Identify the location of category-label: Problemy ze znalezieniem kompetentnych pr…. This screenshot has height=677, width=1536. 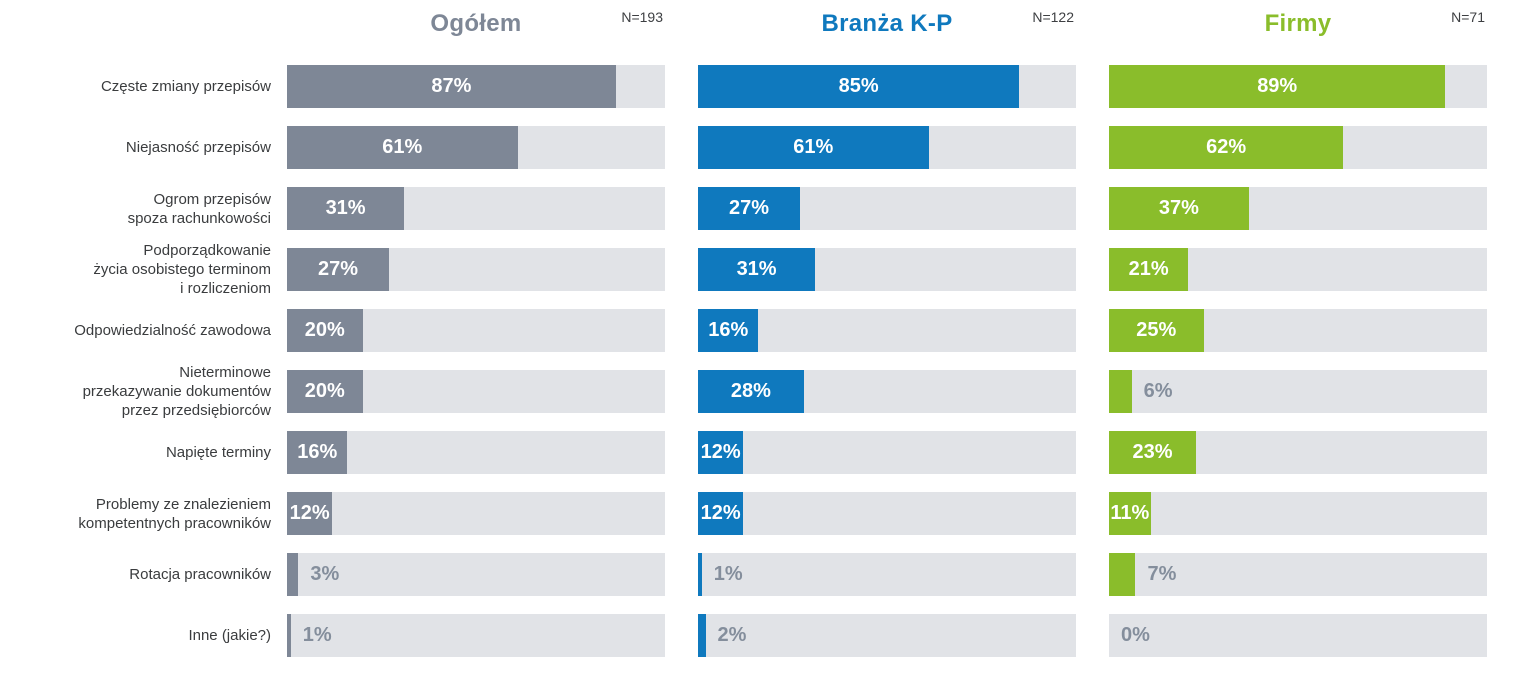
(174, 513).